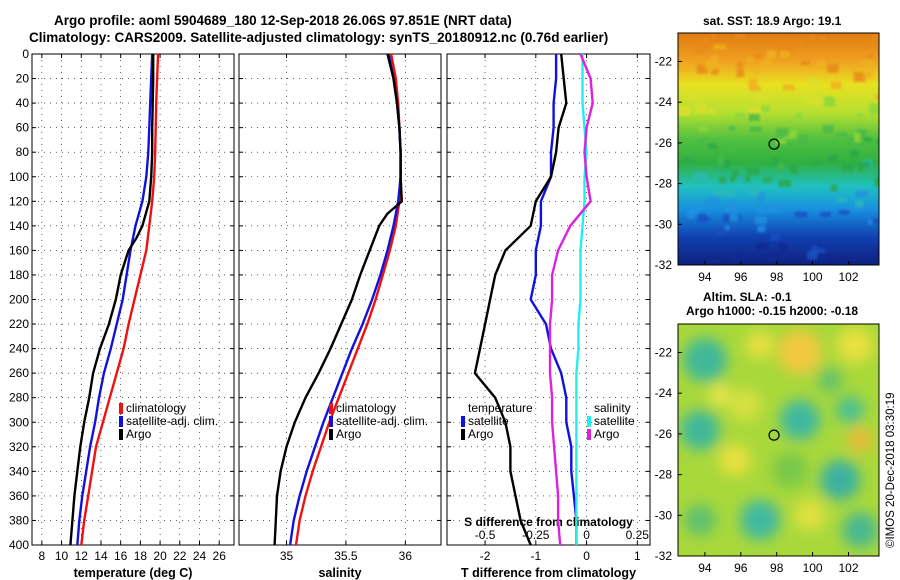  What do you see at coordinates (180, 556) in the screenshot?
I see `x-tick-label: 22` at bounding box center [180, 556].